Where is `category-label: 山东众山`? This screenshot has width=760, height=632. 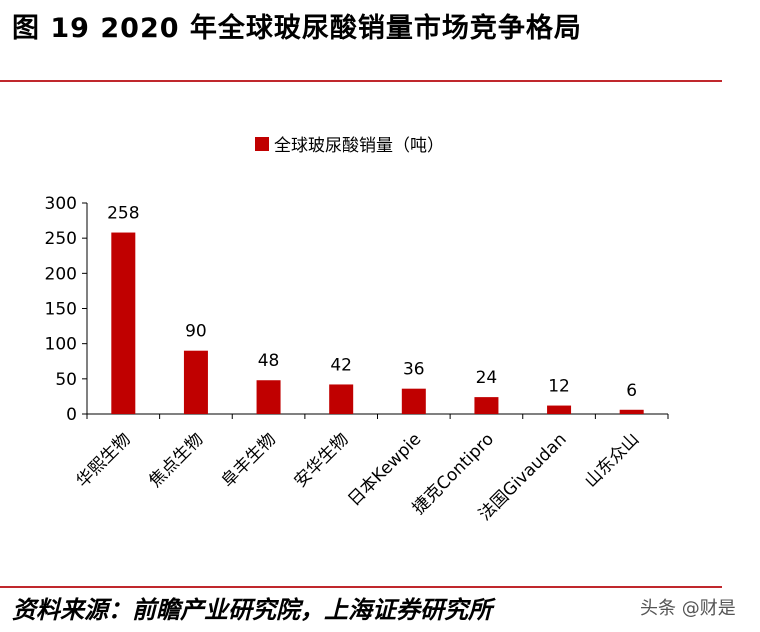 category-label: 山东众山 is located at coordinates (612, 460).